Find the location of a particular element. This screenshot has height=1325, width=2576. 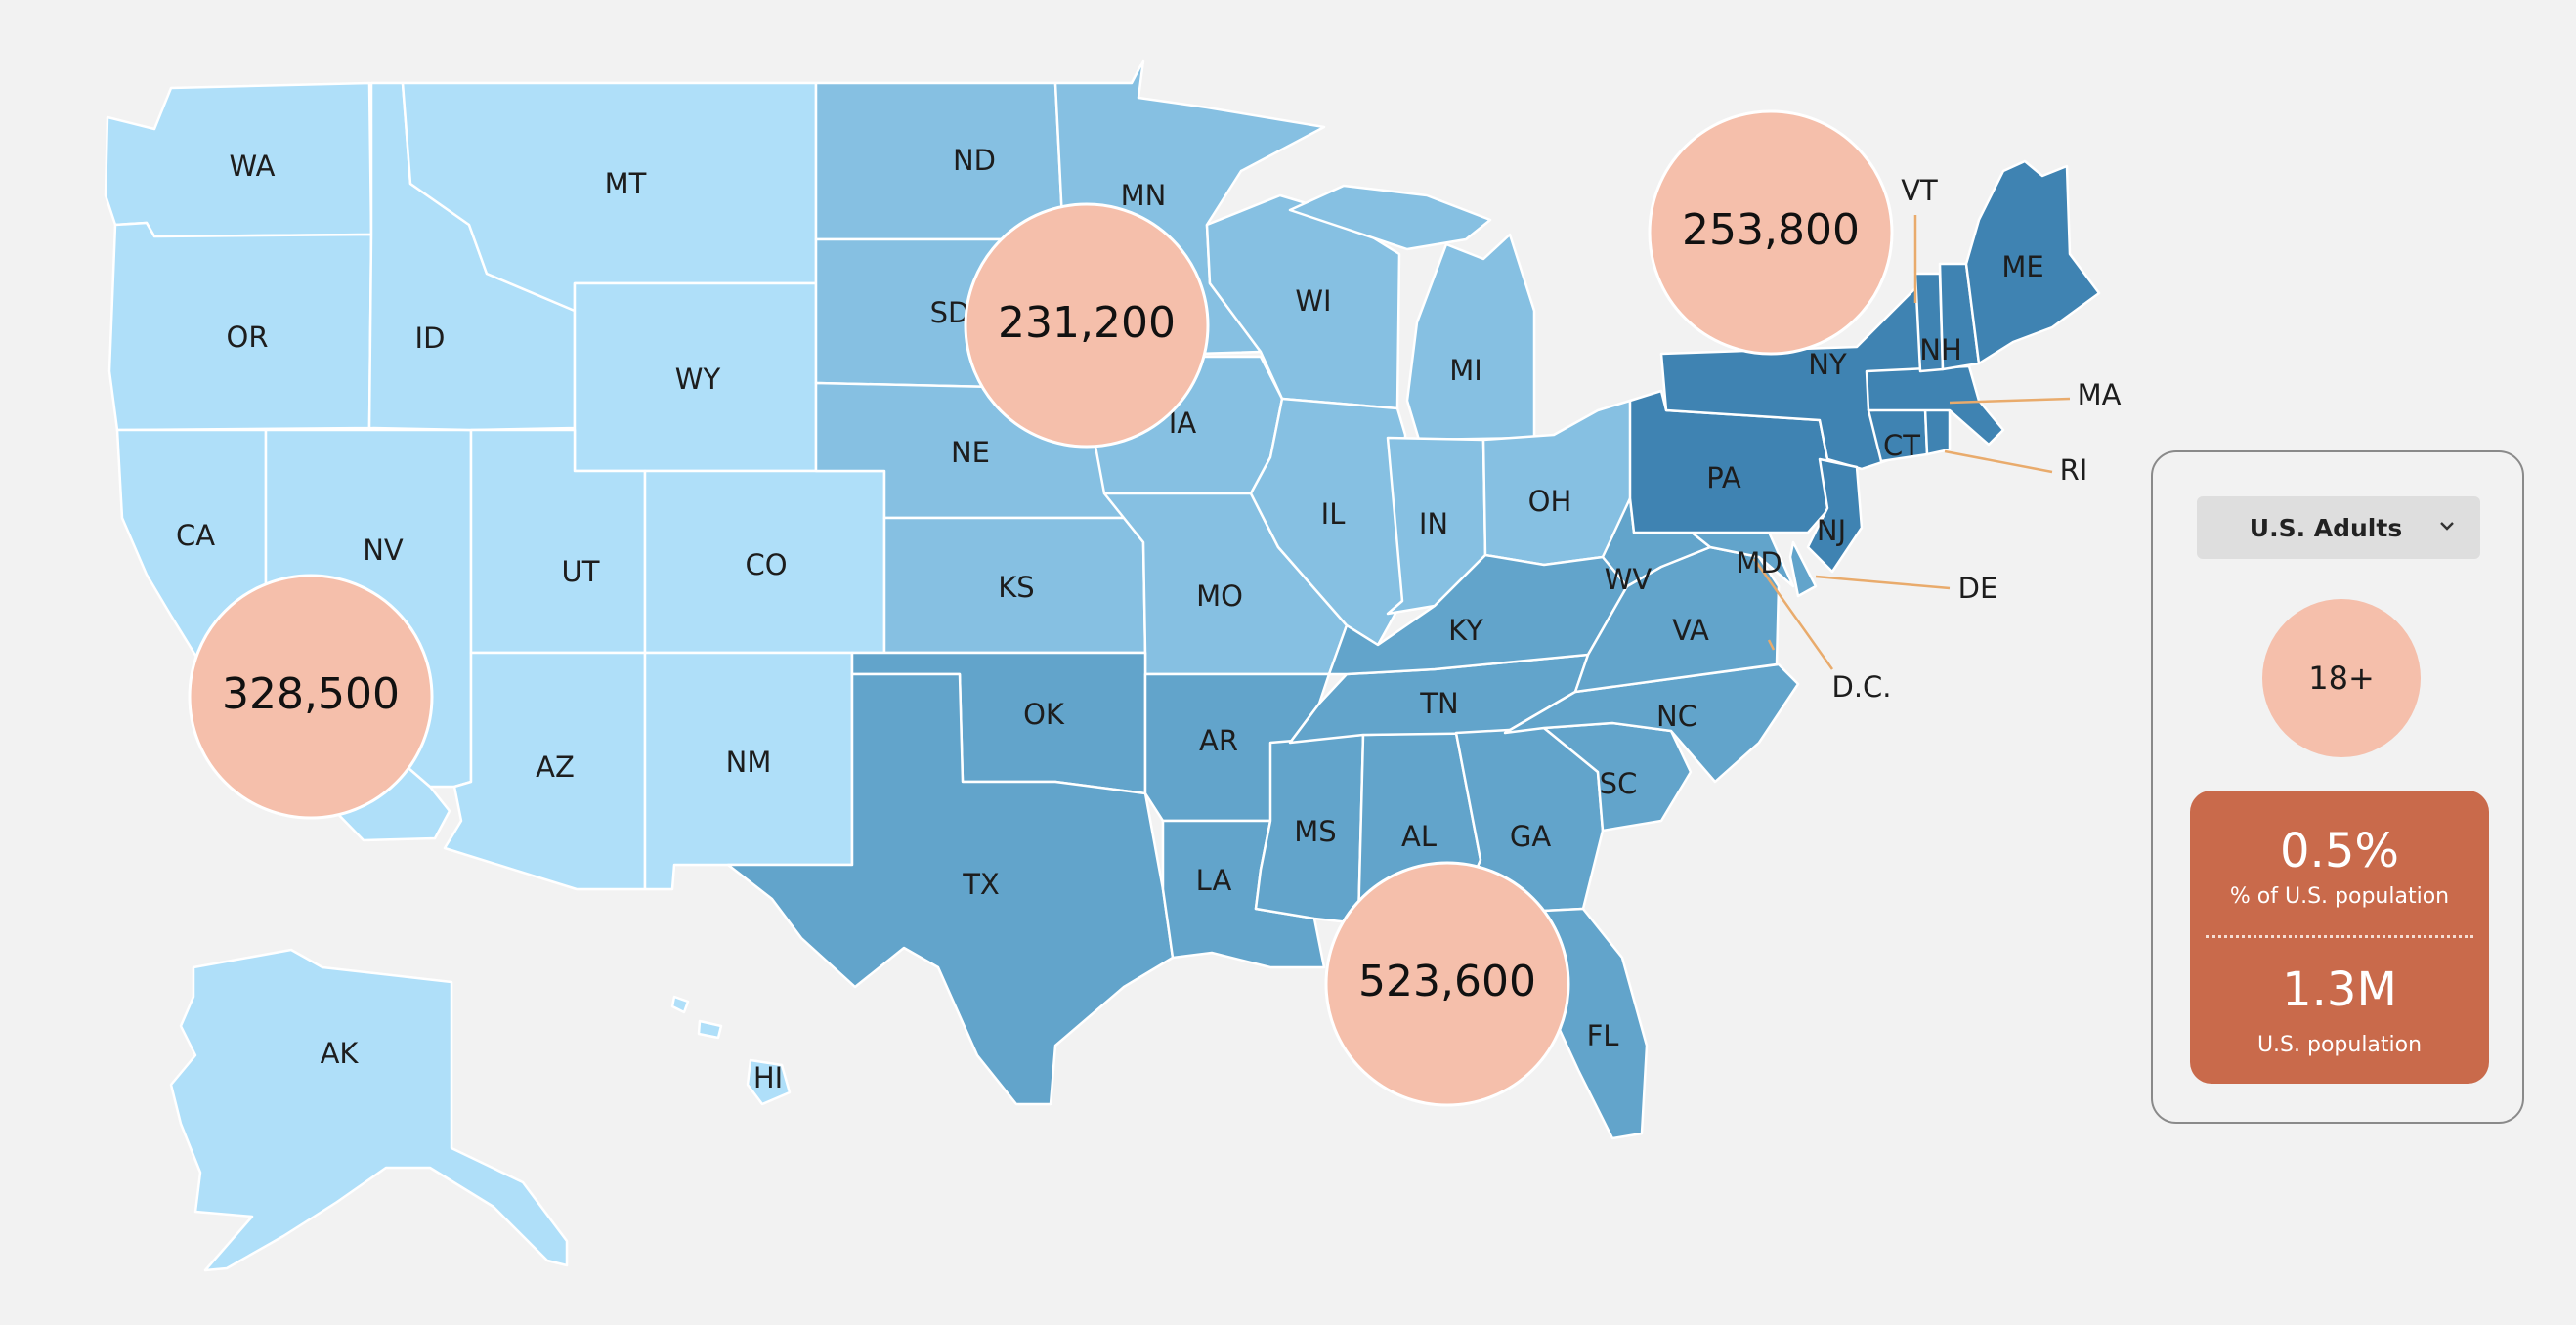

label-nj: NJ is located at coordinates (1832, 530).